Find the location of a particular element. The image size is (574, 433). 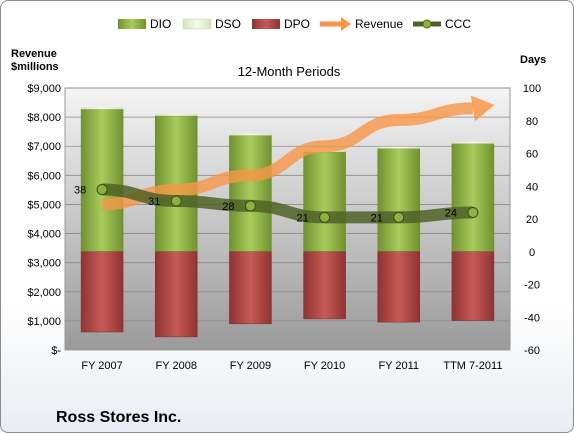

x-tick-label: TTM 7-2011 is located at coordinates (472, 366).